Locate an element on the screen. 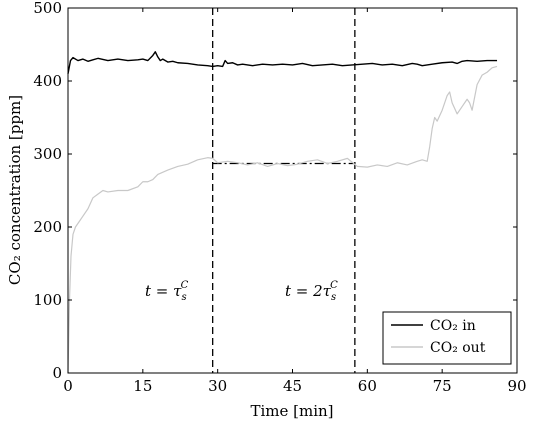 The height and width of the screenshot is (427, 533). legend-box is located at coordinates (447, 338).